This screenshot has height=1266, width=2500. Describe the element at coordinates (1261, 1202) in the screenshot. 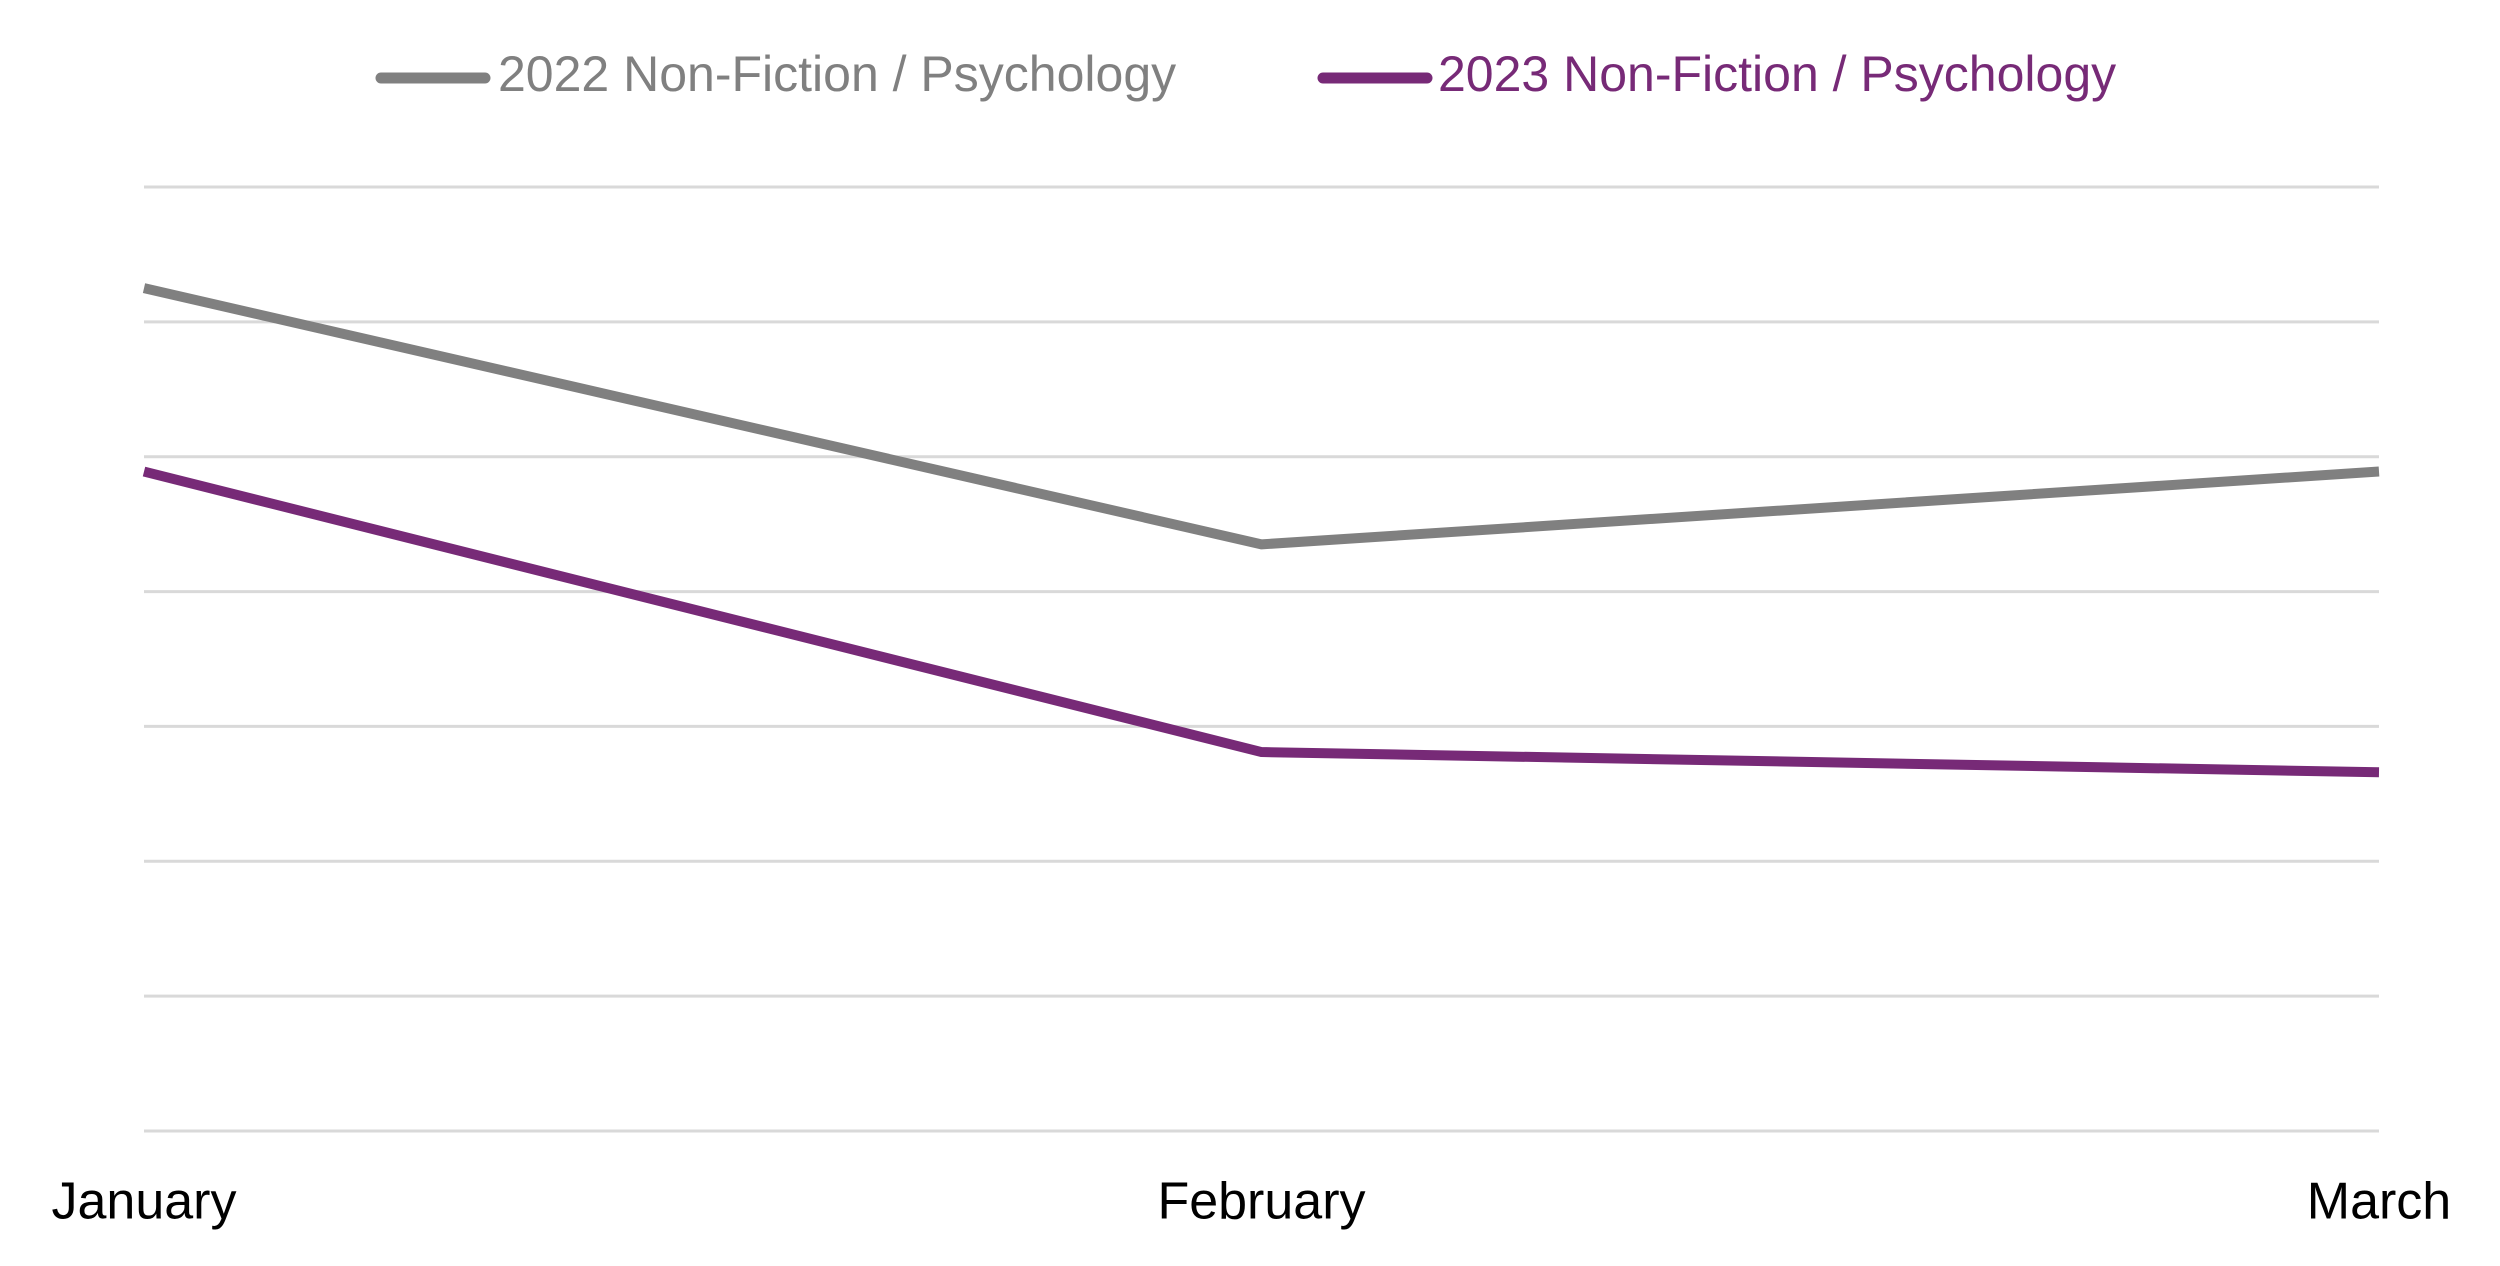

I see `x-tick-label: February` at that location.